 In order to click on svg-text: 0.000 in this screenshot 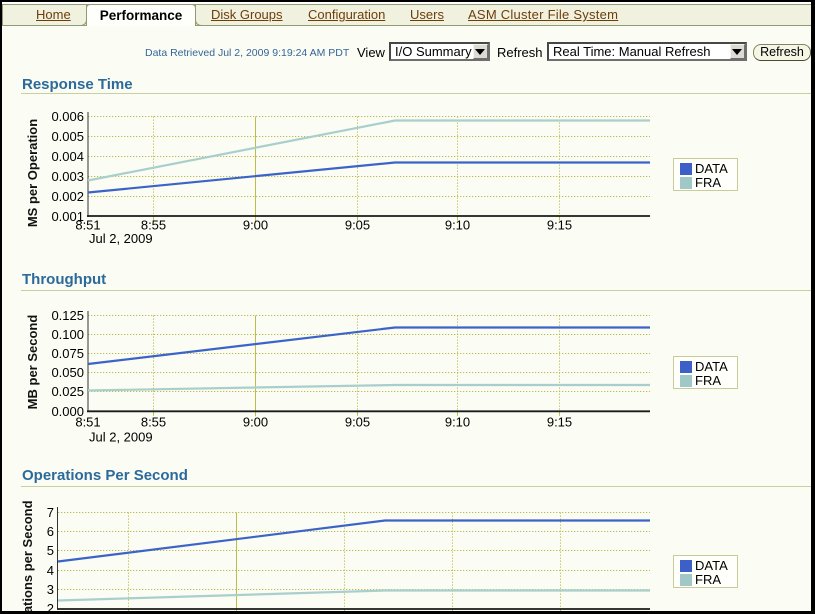, I will do `click(67, 411)`.